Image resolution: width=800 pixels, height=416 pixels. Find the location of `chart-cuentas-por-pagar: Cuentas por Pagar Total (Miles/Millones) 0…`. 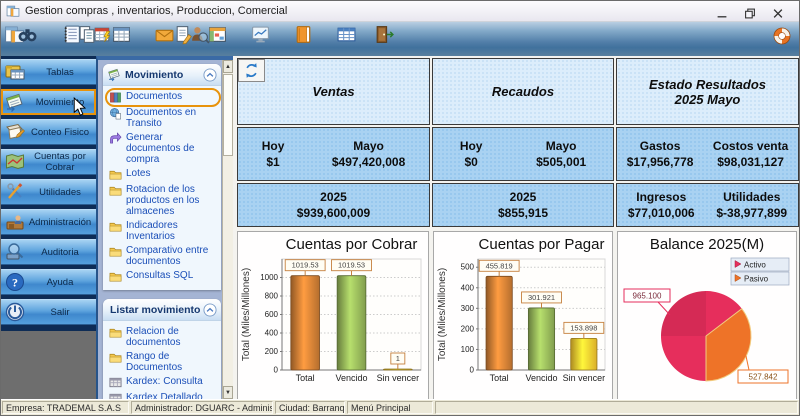

chart-cuentas-por-pagar: Cuentas por Pagar Total (Miles/Millones) 0… is located at coordinates (523, 317).